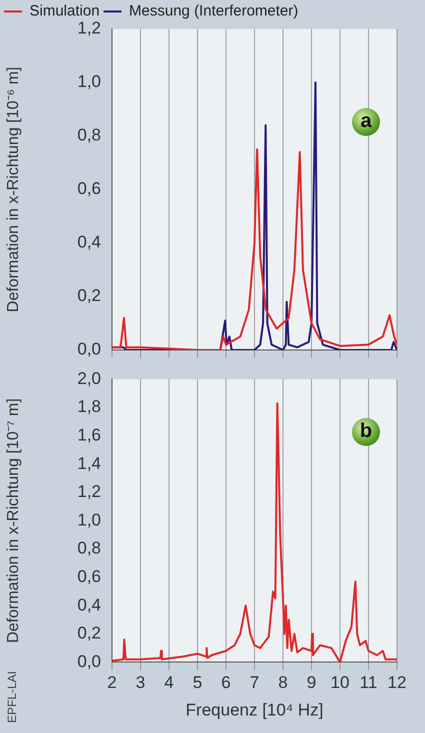 This screenshot has height=733, width=425. Describe the element at coordinates (65, 11) in the screenshot. I see `legend-label: Simulation` at that location.